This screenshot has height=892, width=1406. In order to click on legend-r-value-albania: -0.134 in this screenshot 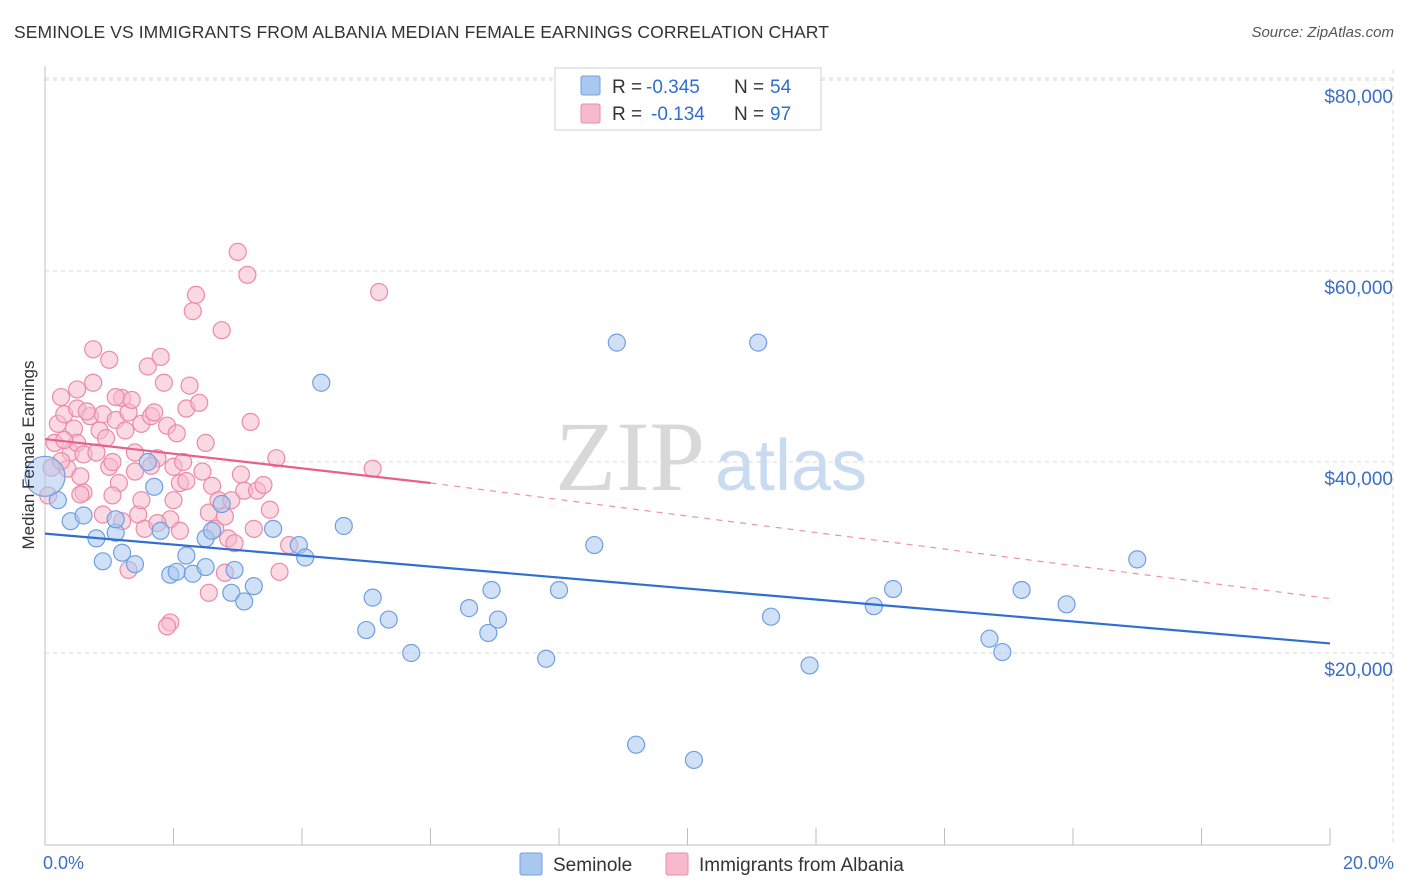, I will do `click(678, 114)`.